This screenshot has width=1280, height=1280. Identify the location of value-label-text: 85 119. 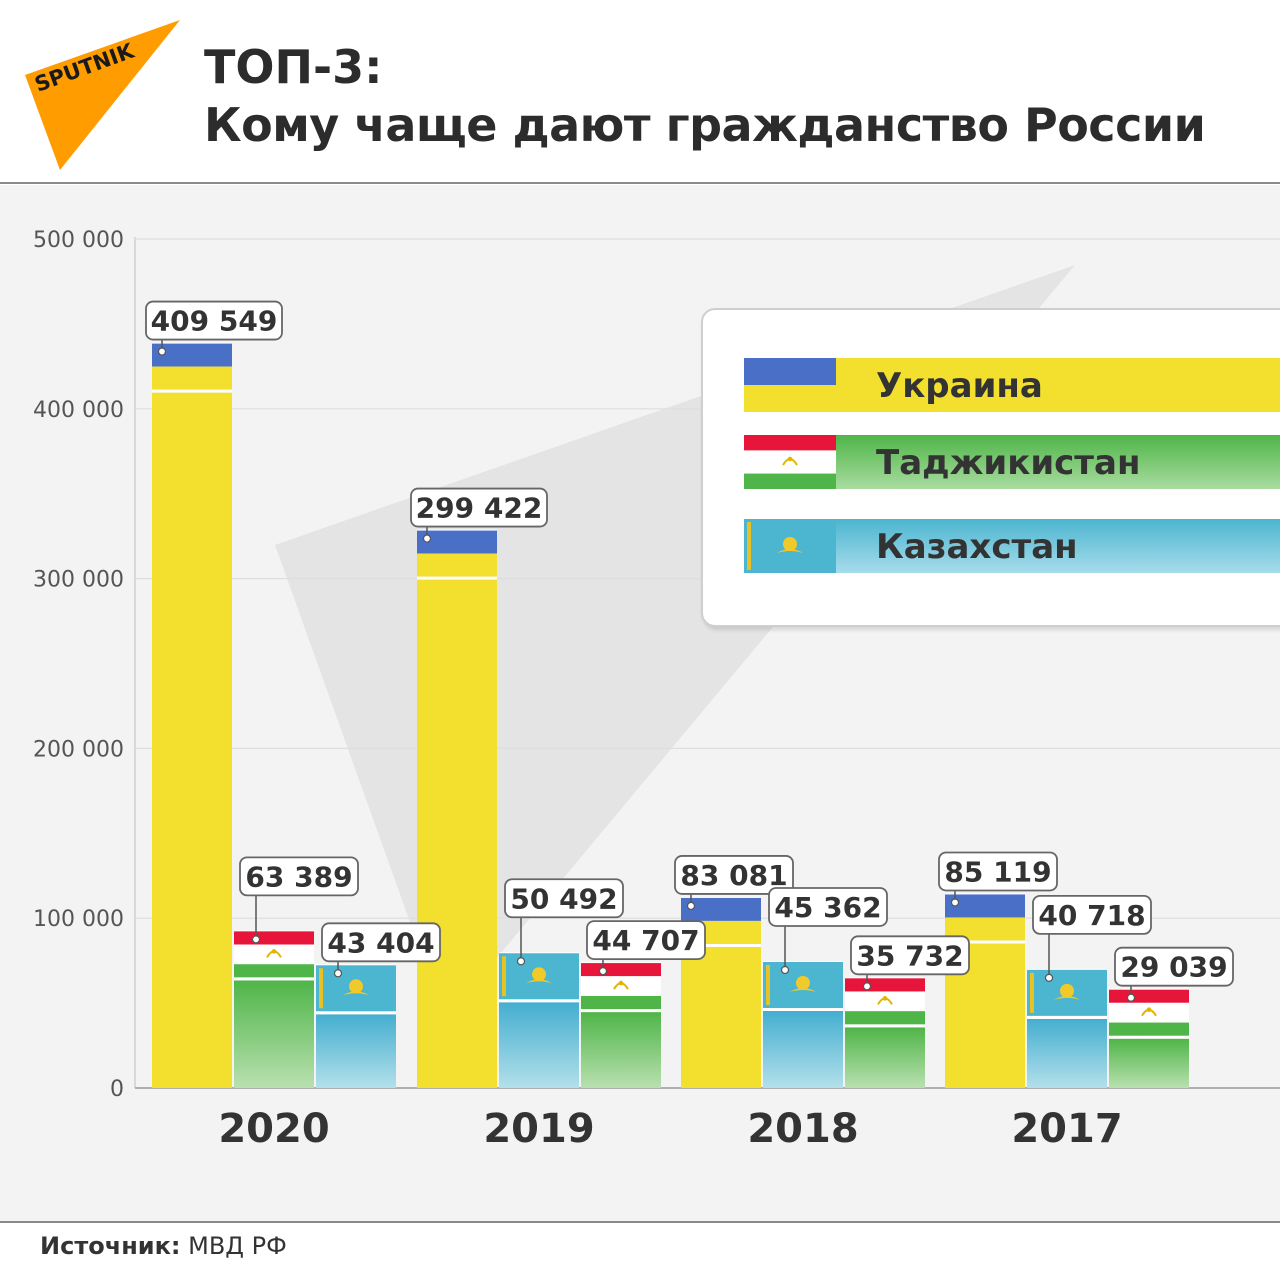
(997, 871).